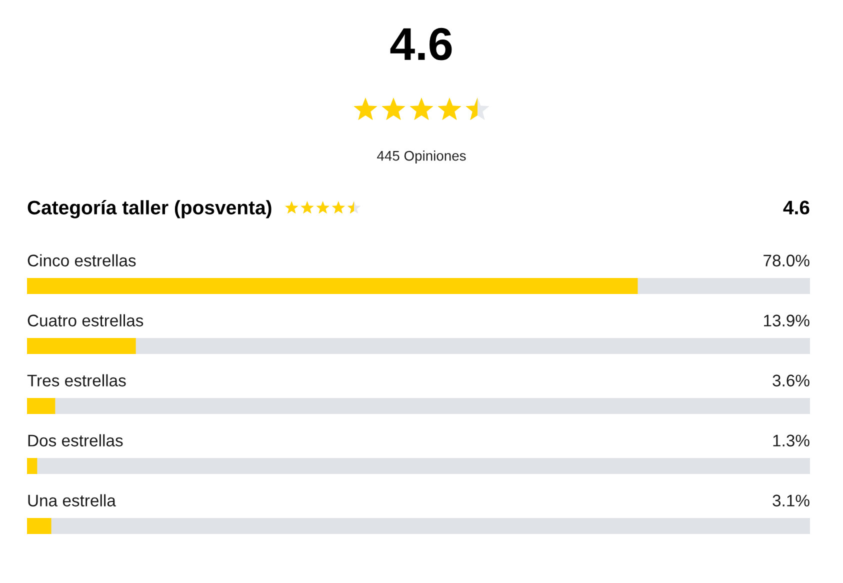  What do you see at coordinates (75, 440) in the screenshot?
I see `y-tick-label: Dos estrellas` at bounding box center [75, 440].